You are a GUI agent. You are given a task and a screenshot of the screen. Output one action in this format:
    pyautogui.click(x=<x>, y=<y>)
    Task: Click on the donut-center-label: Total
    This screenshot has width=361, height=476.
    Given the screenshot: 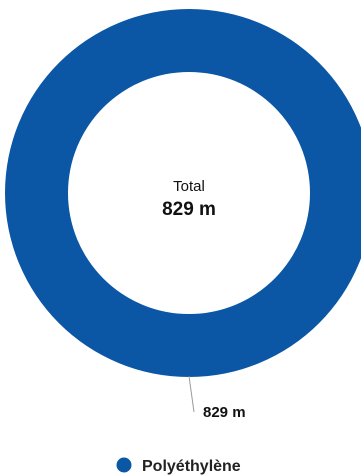 What is the action you would take?
    pyautogui.click(x=189, y=186)
    